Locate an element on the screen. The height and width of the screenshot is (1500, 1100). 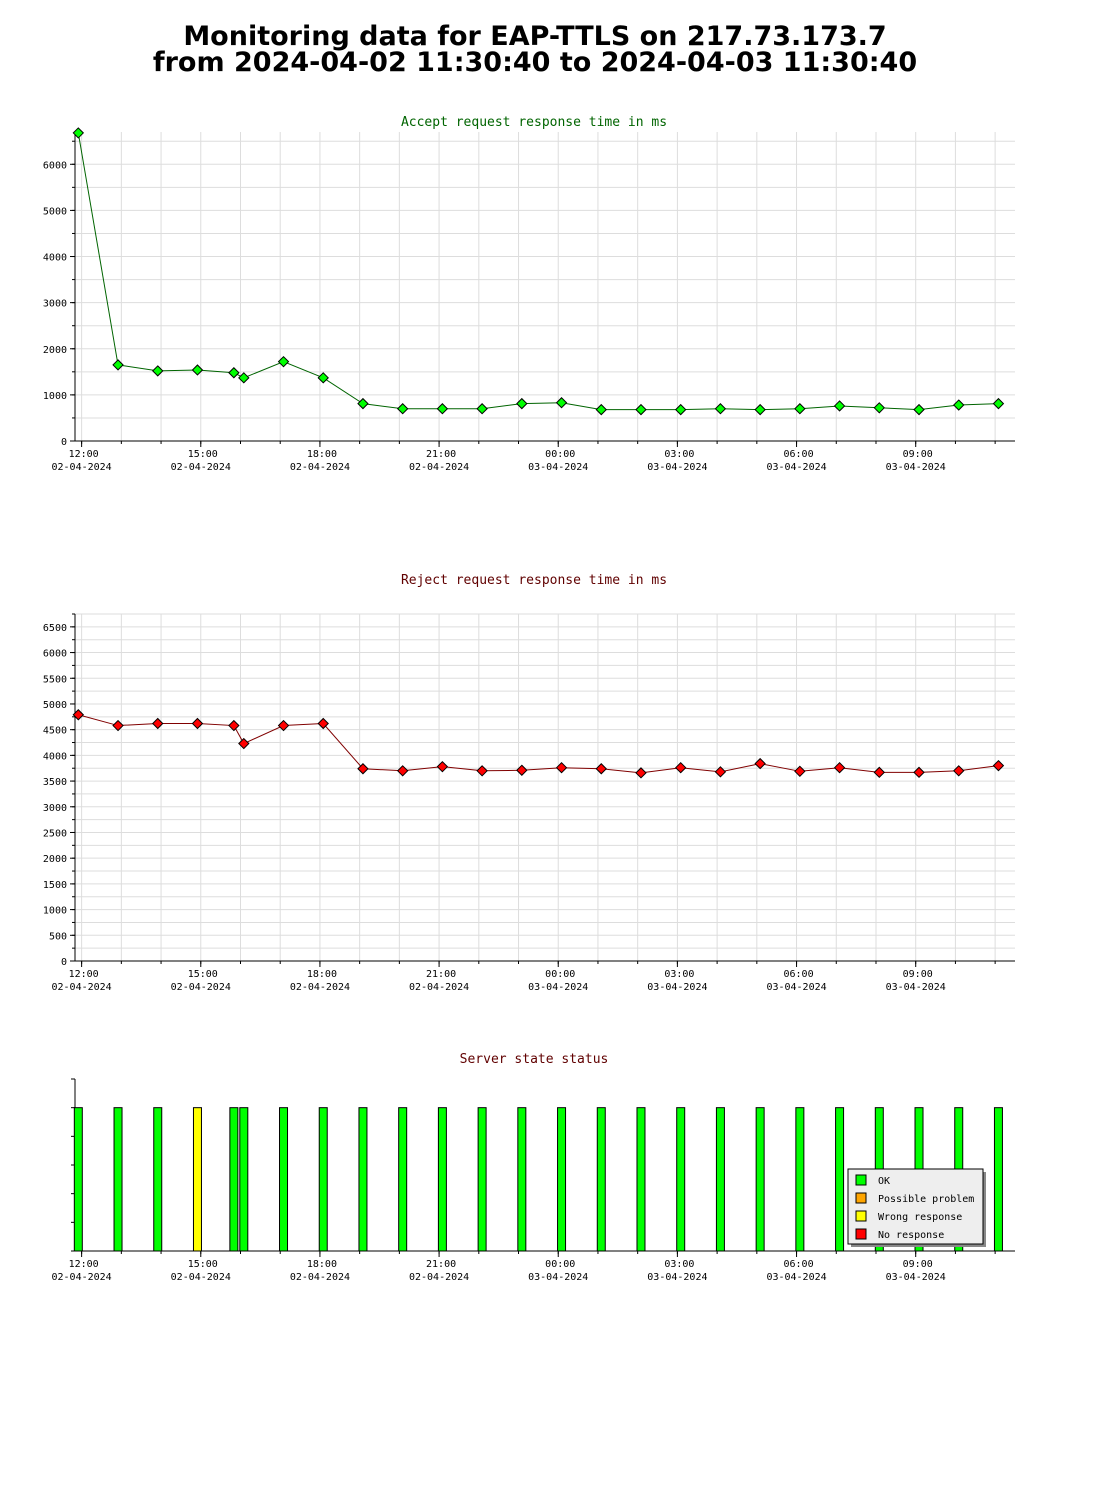
y-tick-label: 2500 is located at coordinates (55, 833).